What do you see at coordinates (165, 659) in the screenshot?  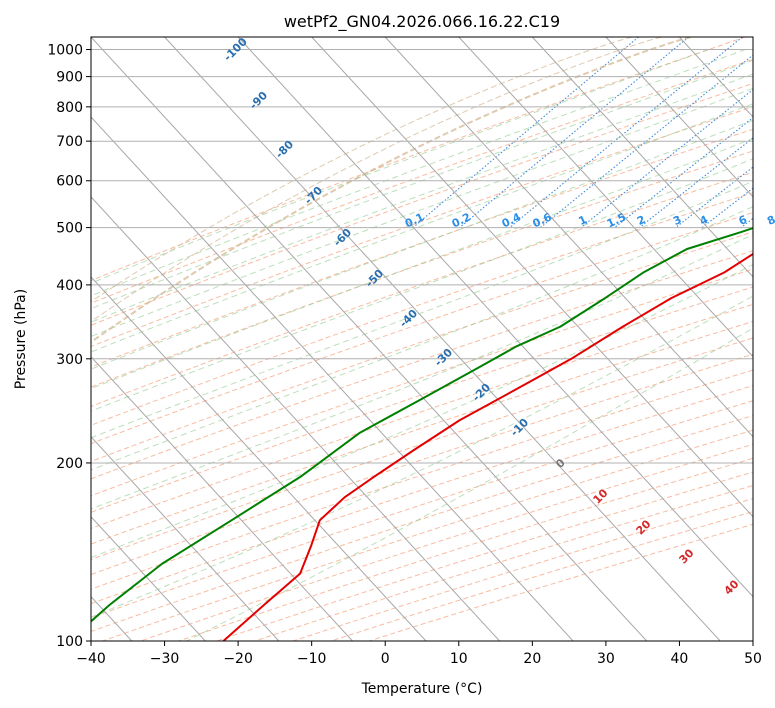 I see `x-tick-label: −30` at bounding box center [165, 659].